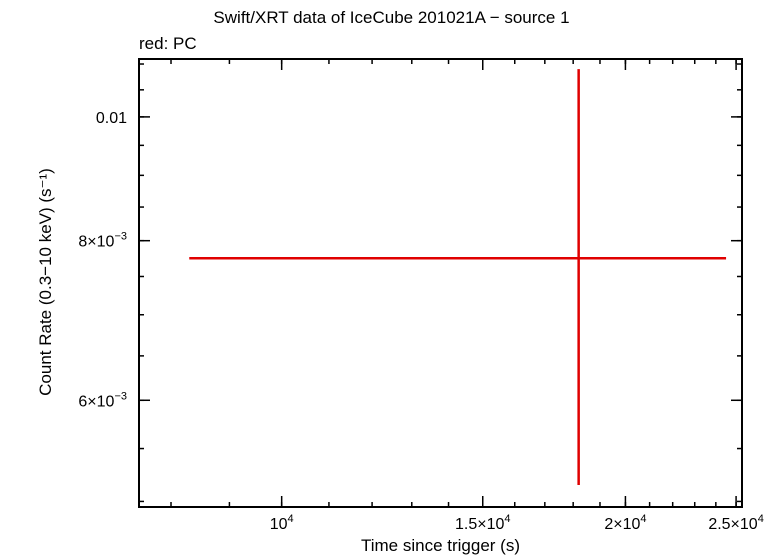 The width and height of the screenshot is (783, 558). I want to click on x-tick-label: 104, so click(282, 523).